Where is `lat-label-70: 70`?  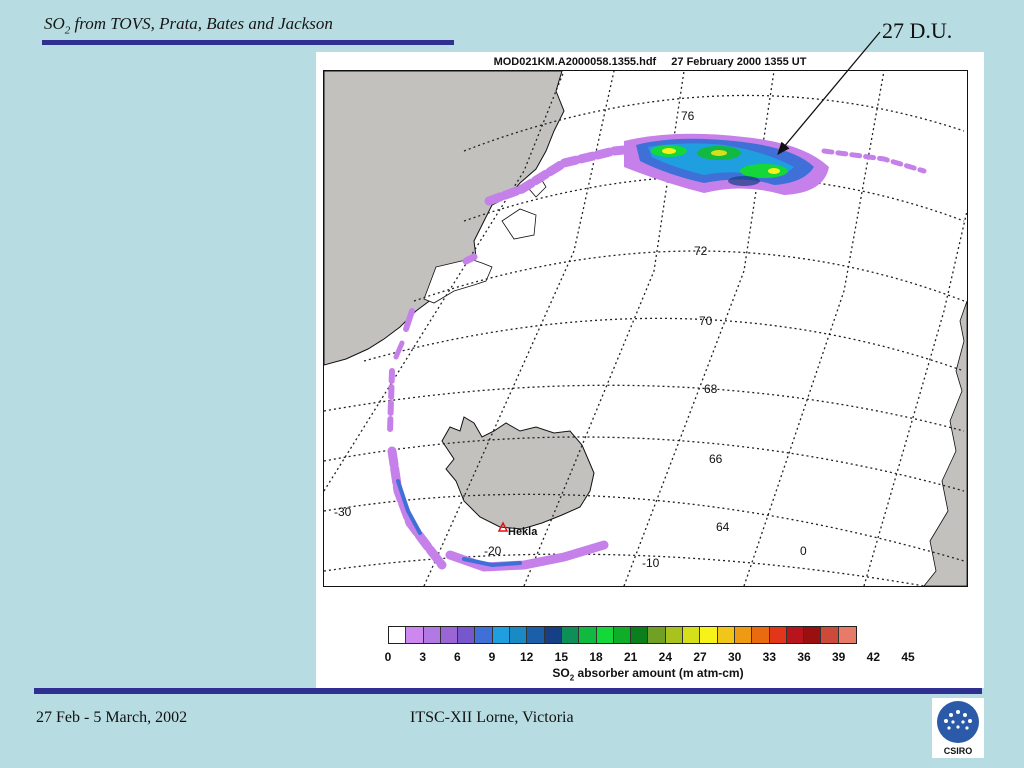 lat-label-70: 70 is located at coordinates (706, 321).